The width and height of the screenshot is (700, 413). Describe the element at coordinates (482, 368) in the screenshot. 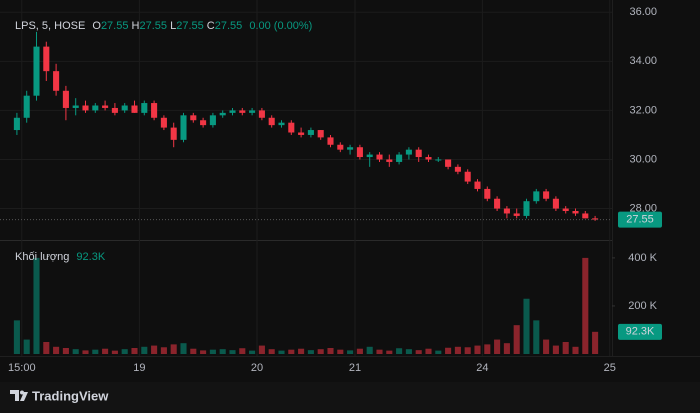

I see `x-tick-label: 24` at that location.